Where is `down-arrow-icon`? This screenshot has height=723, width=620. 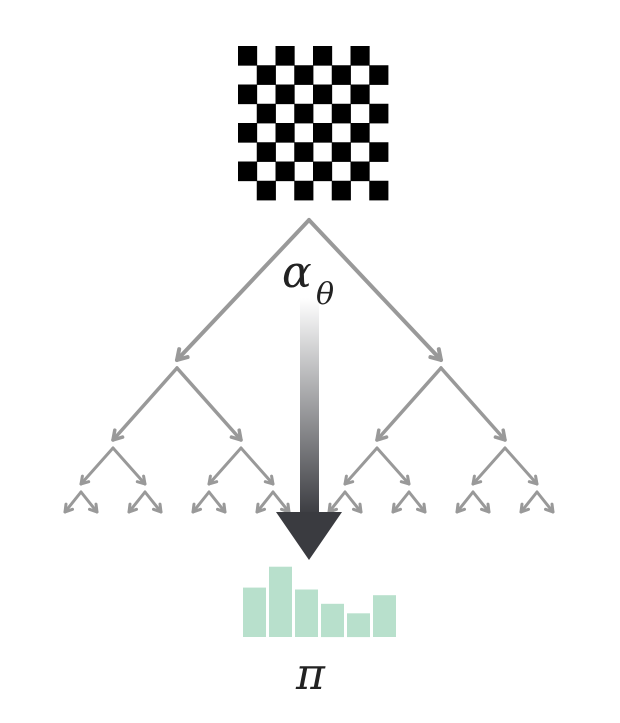
down-arrow-icon is located at coordinates (309, 429).